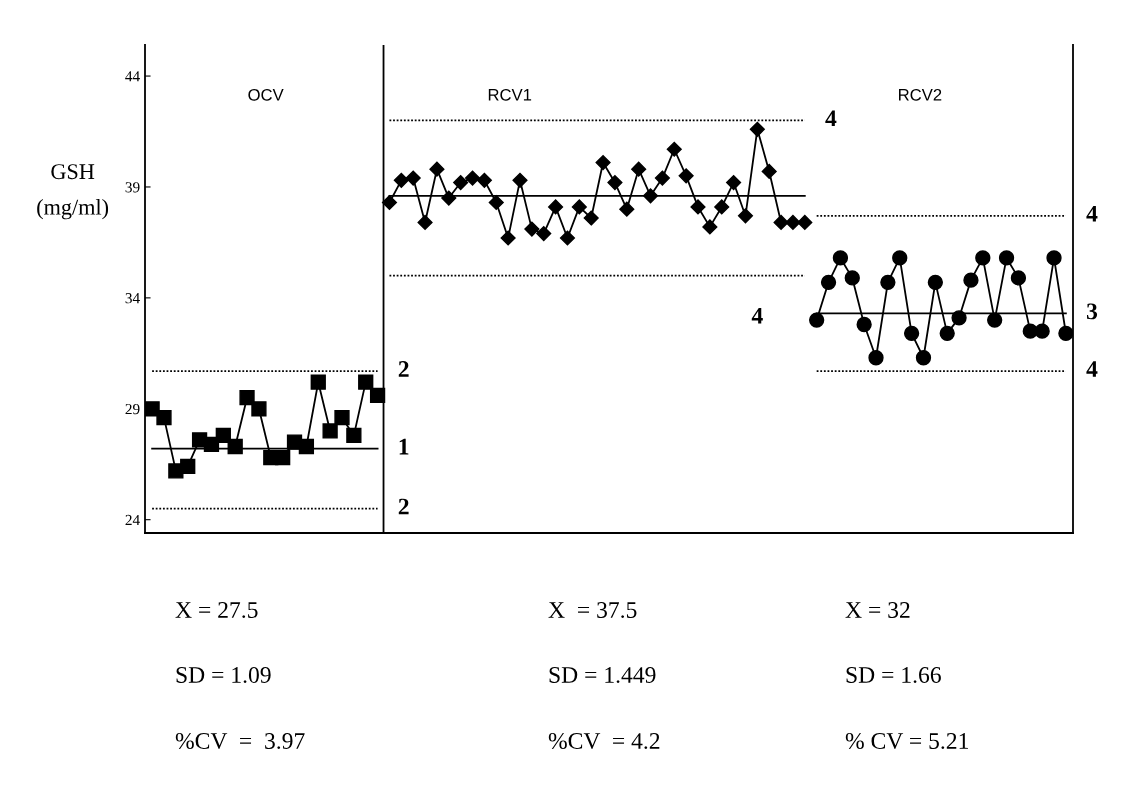 The width and height of the screenshot is (1127, 787). Describe the element at coordinates (906, 741) in the screenshot. I see `text: % CV = 5.21` at that location.